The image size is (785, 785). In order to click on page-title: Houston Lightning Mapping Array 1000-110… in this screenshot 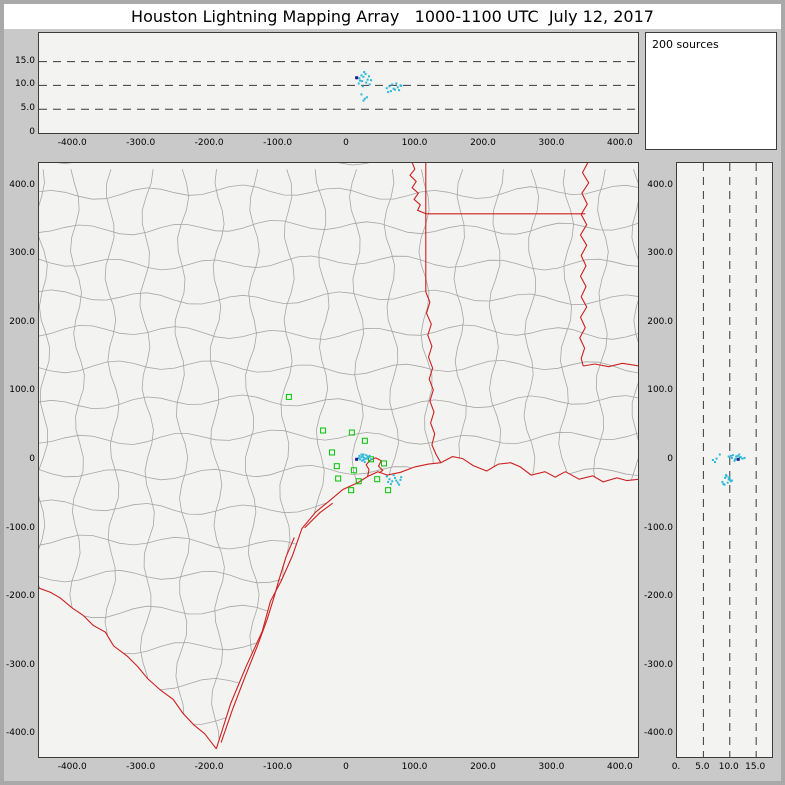, I will do `click(392, 16)`.